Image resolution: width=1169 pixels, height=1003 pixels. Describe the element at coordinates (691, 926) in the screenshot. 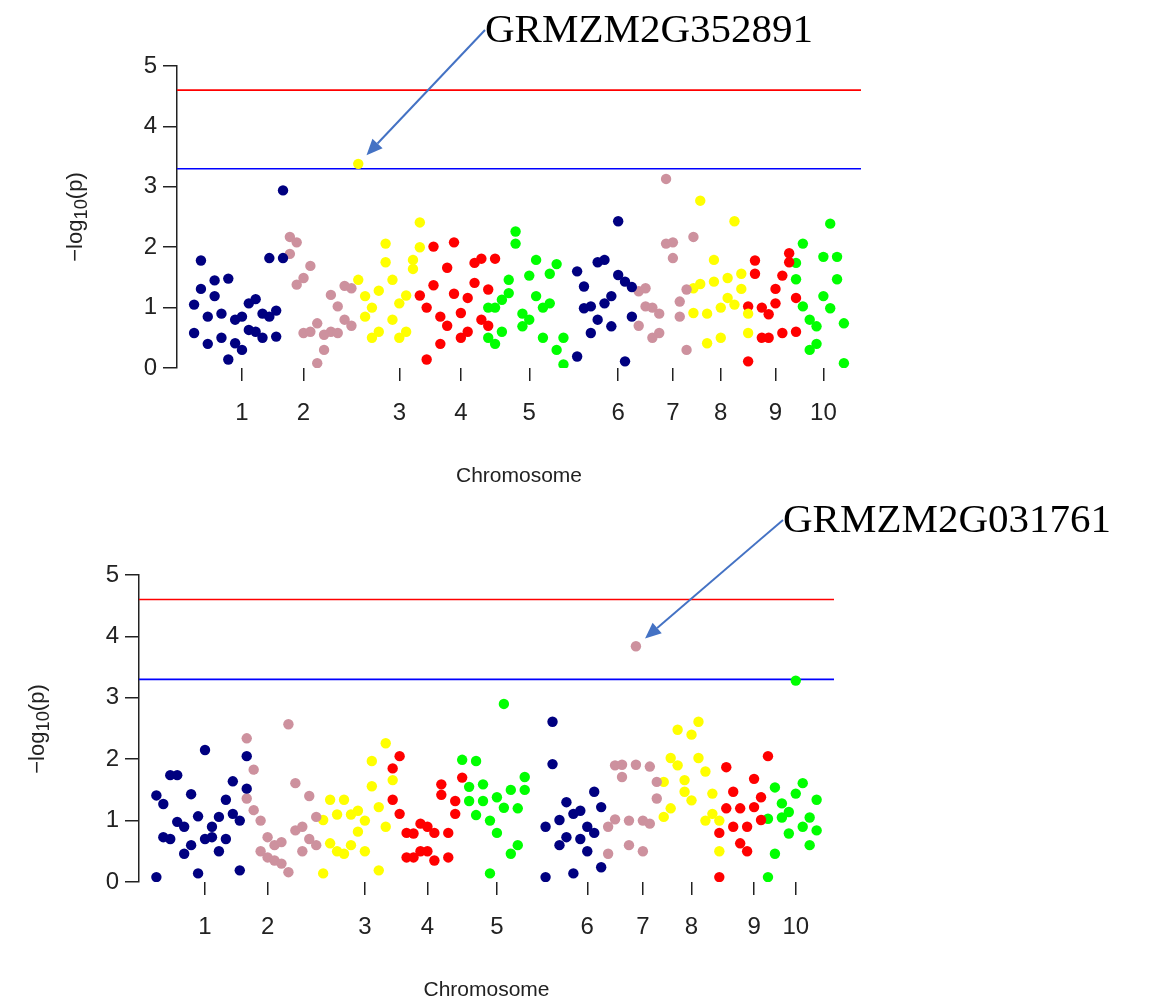

I see `x-tick-label: 8` at that location.